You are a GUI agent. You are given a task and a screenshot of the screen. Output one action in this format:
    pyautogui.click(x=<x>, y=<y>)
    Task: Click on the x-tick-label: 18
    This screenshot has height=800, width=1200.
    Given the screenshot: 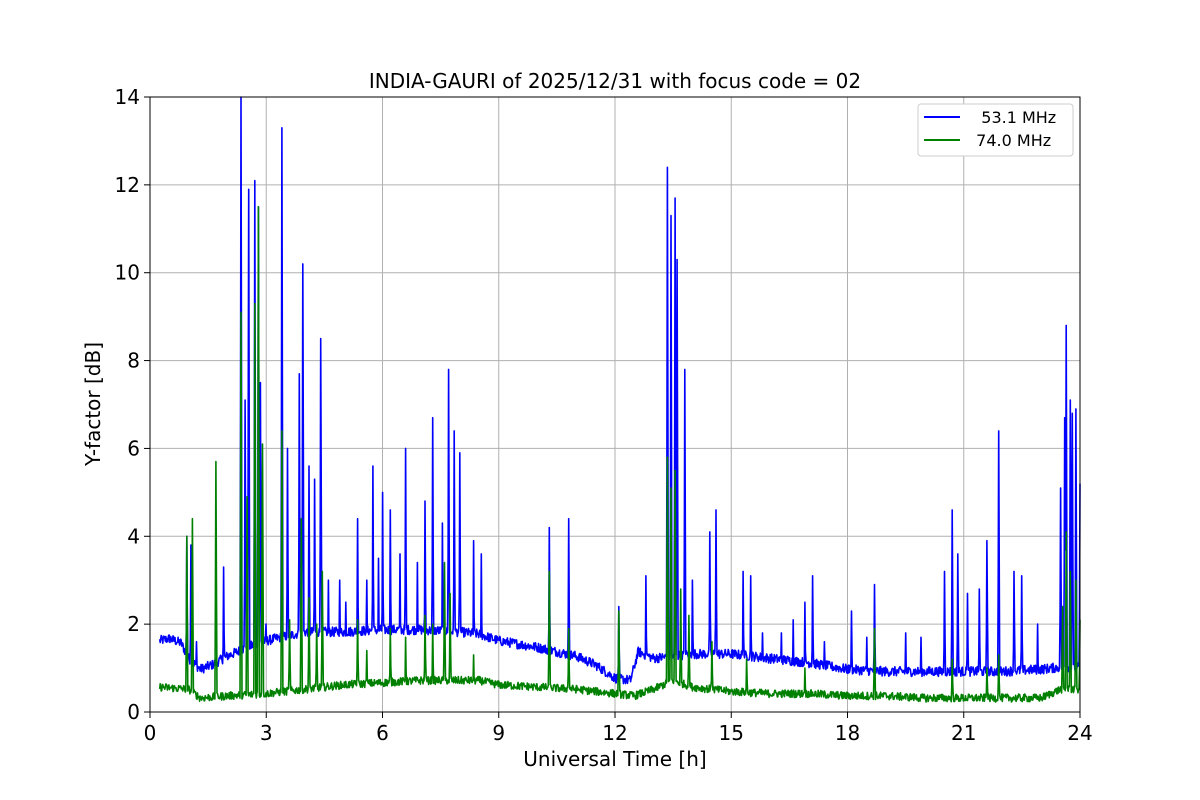 What is the action you would take?
    pyautogui.click(x=847, y=733)
    